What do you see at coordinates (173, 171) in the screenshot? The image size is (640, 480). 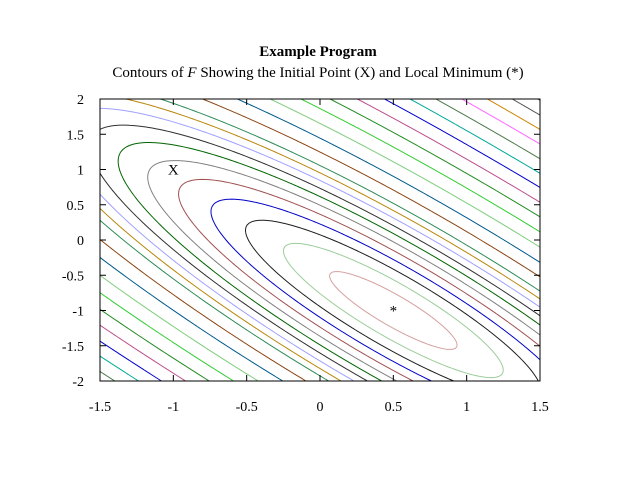 I see `initial-point-marker: X` at bounding box center [173, 171].